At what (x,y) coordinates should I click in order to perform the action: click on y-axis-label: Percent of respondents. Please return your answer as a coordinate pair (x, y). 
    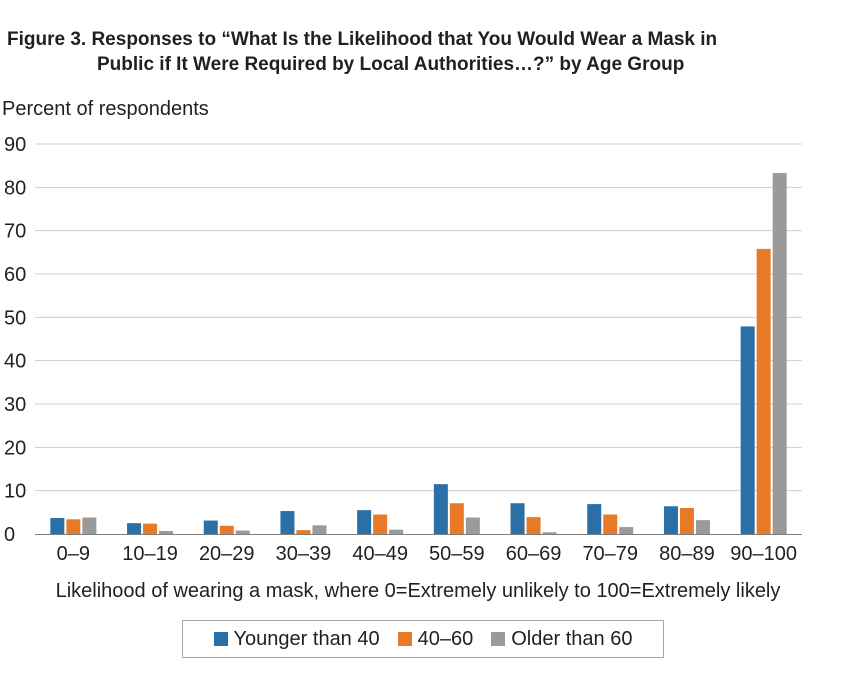
    Looking at the image, I should click on (105, 109).